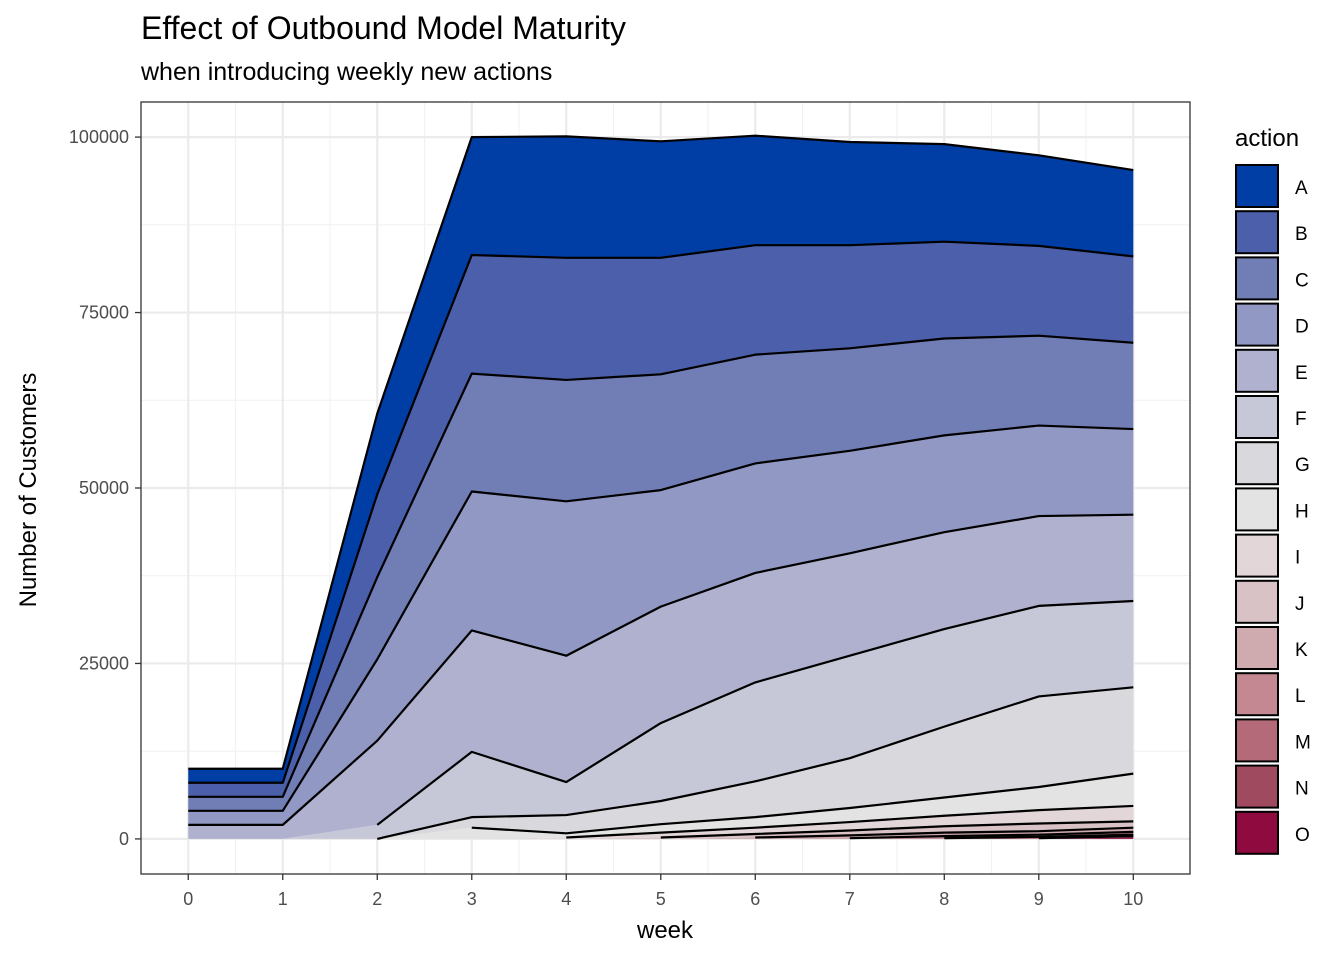 The width and height of the screenshot is (1344, 960). Describe the element at coordinates (1257, 509) in the screenshot. I see `legend-swatch-h` at that location.